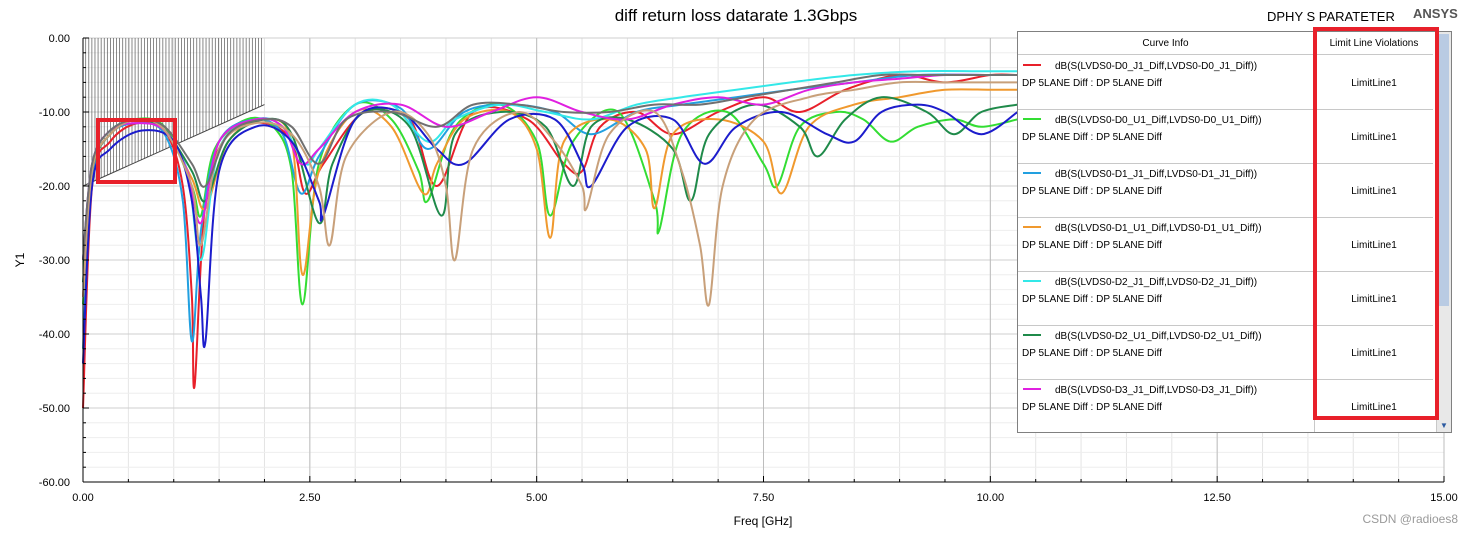  I want to click on highlight-box-low-frequency, so click(136, 151).